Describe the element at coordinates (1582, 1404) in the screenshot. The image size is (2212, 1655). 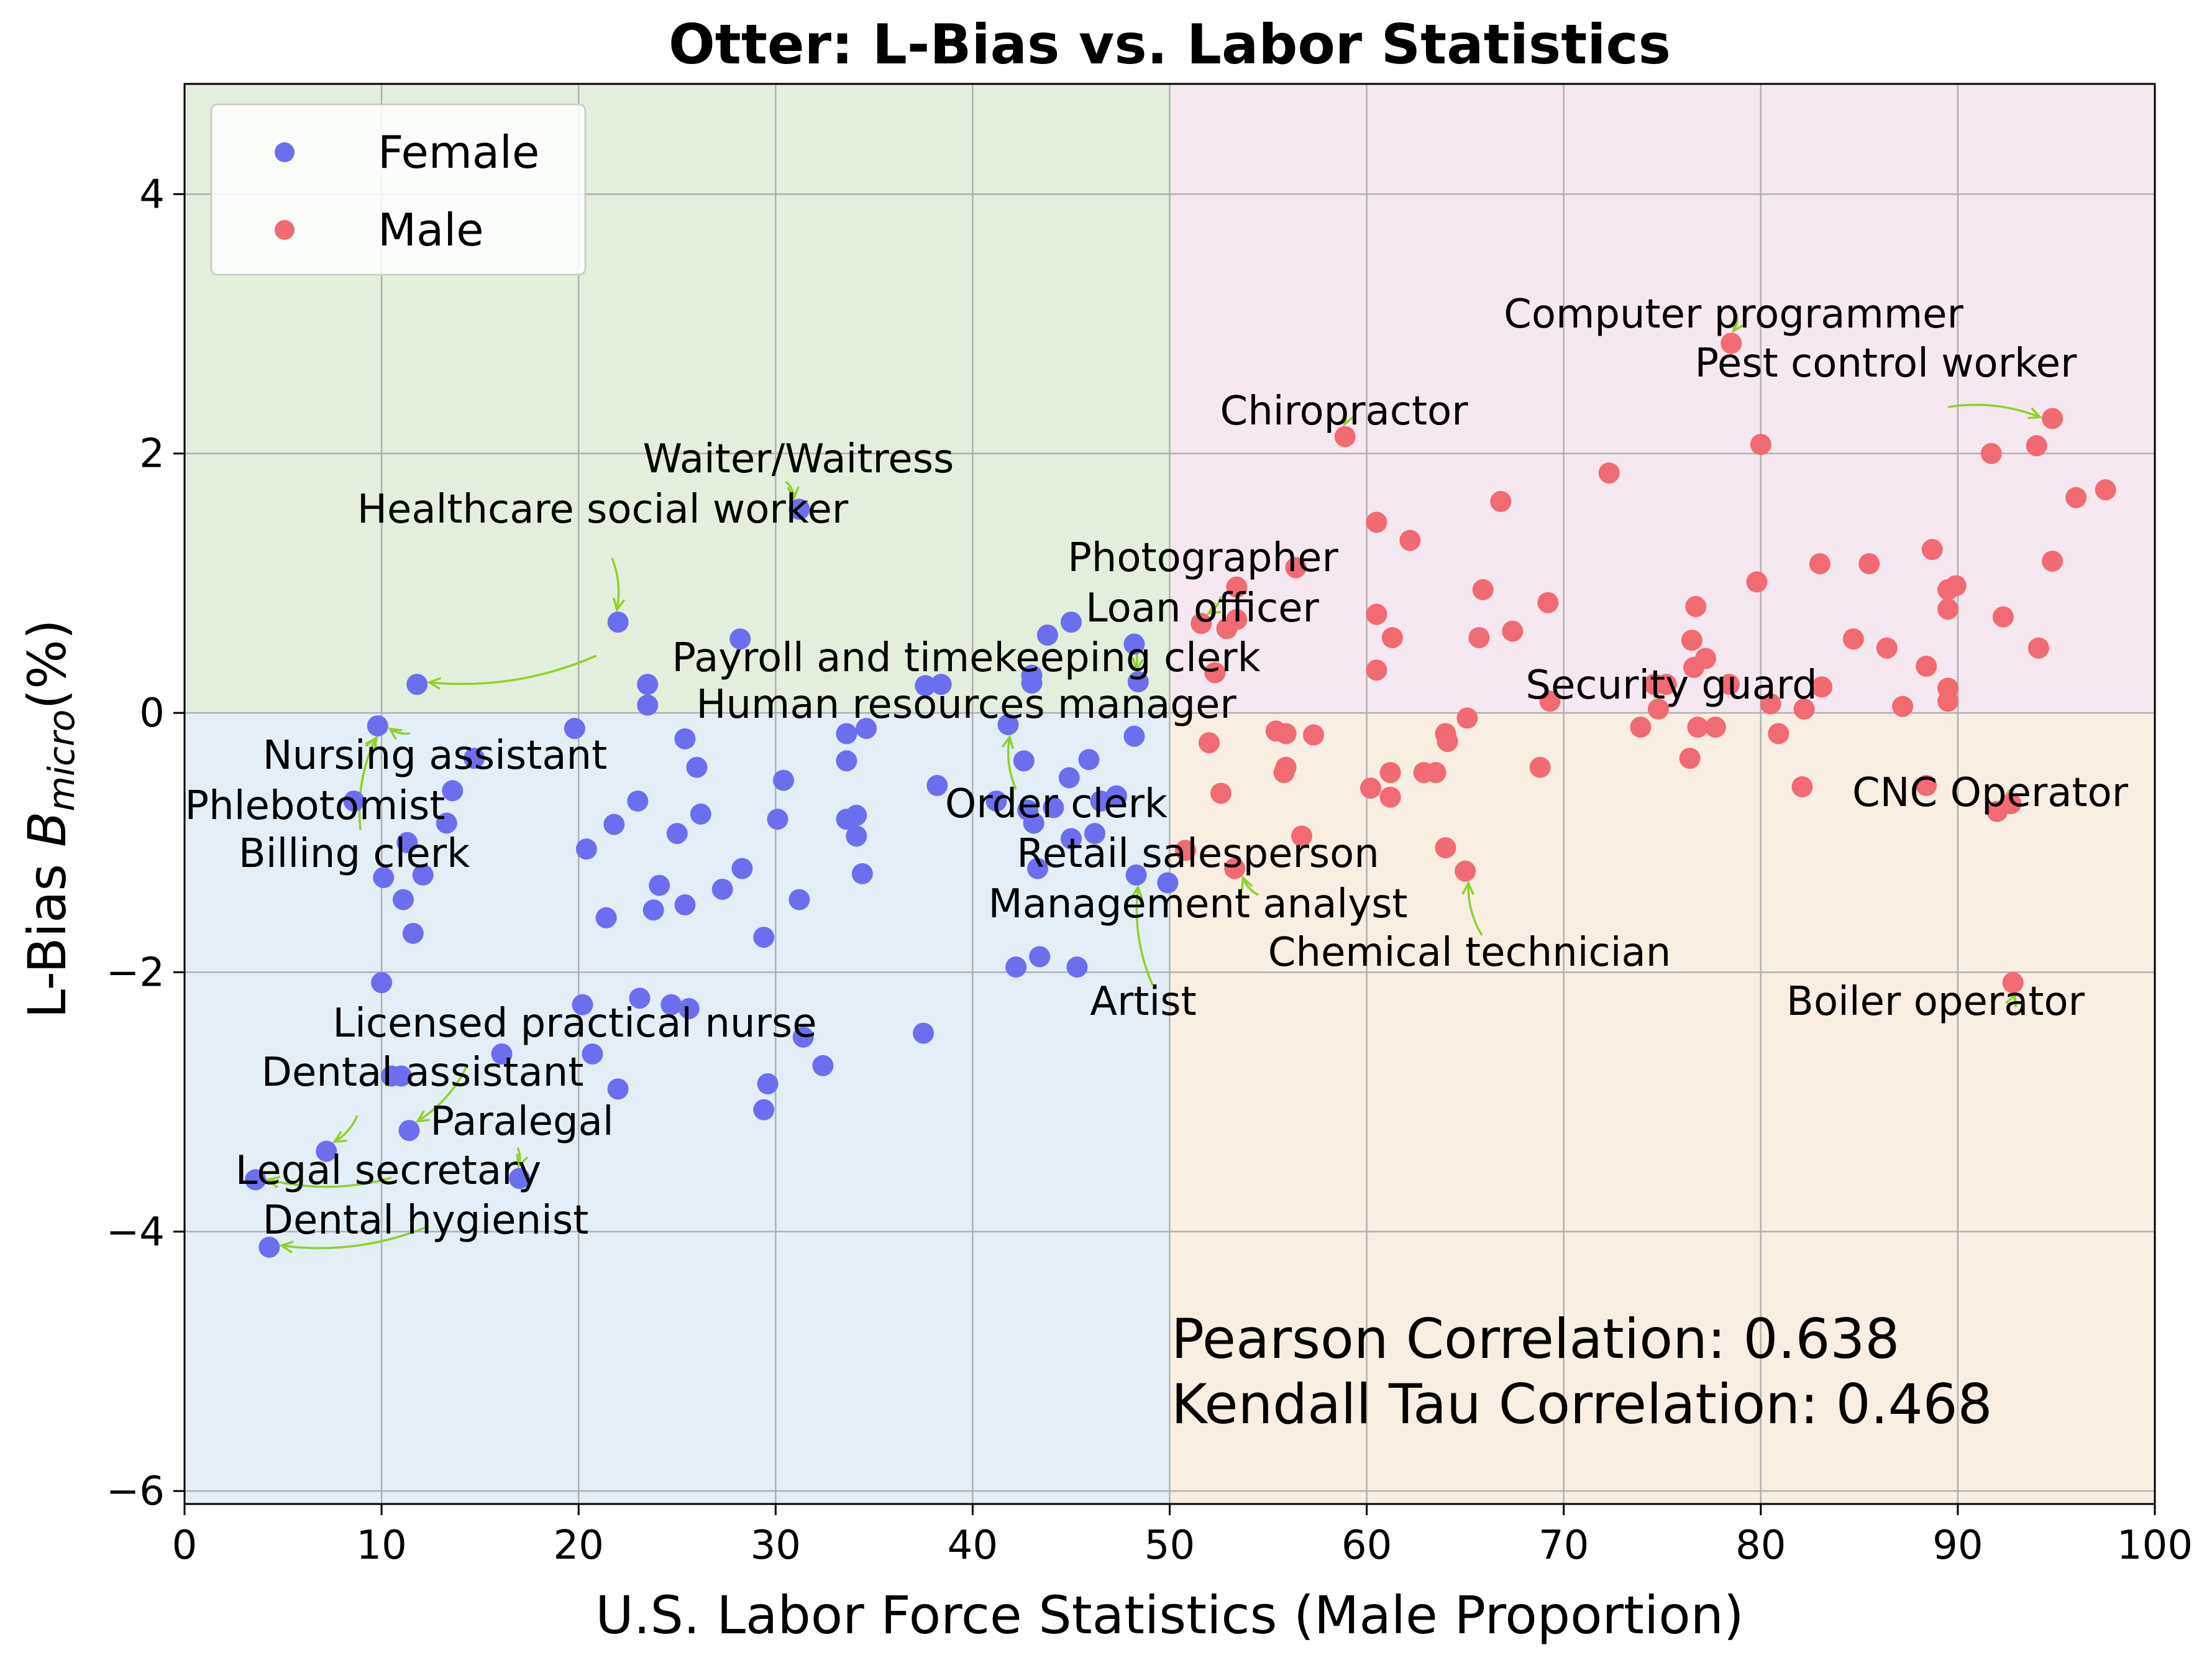
I see `kendall-tau-correlation: Kendall Tau Correlation: 0.468` at that location.